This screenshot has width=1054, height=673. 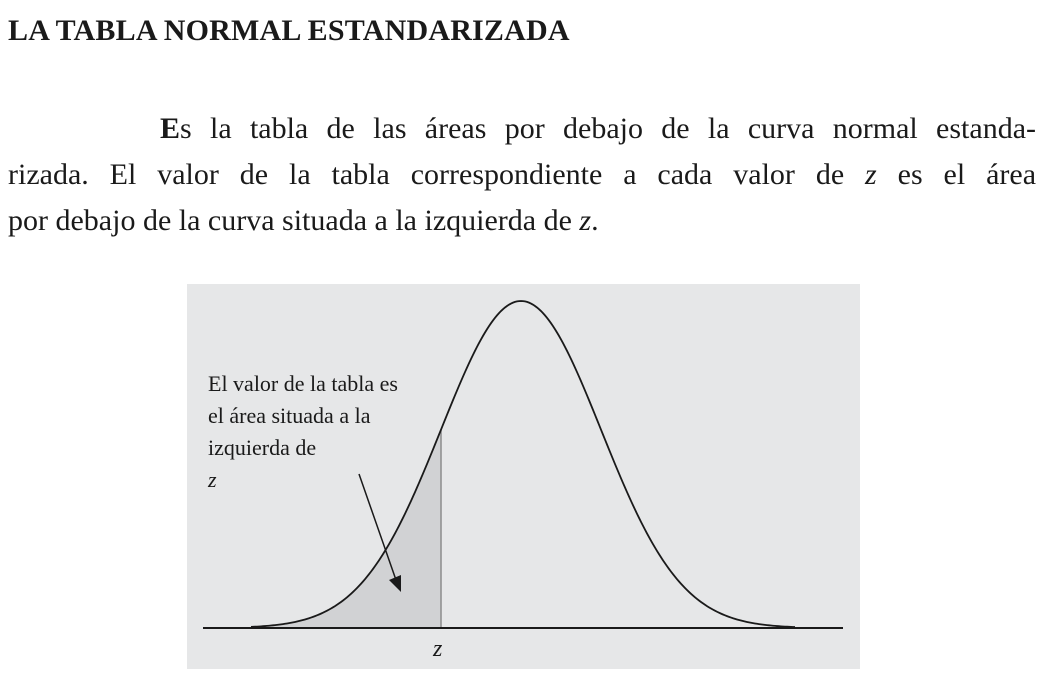 I want to click on caption-z-variable: z, so click(x=212, y=479).